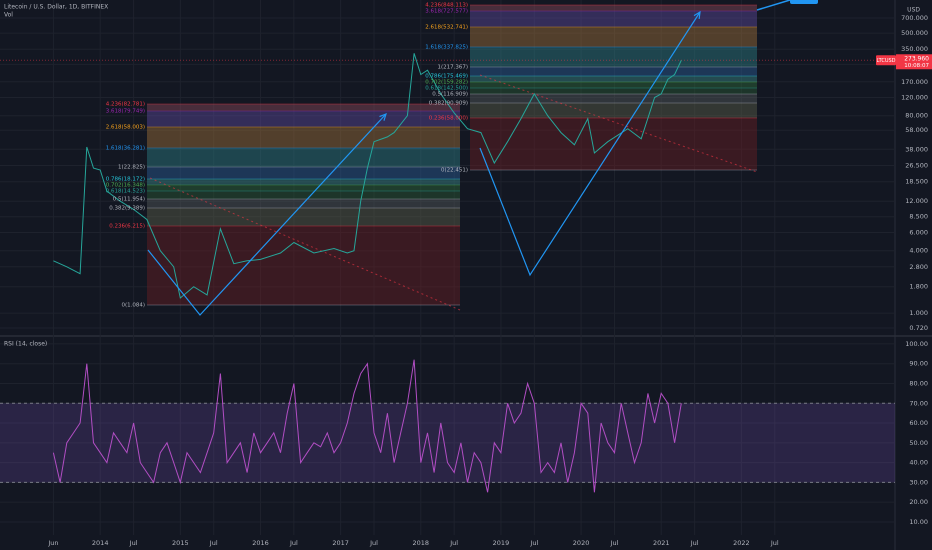  I want to click on y-tick-label: 700.000, so click(914, 18).